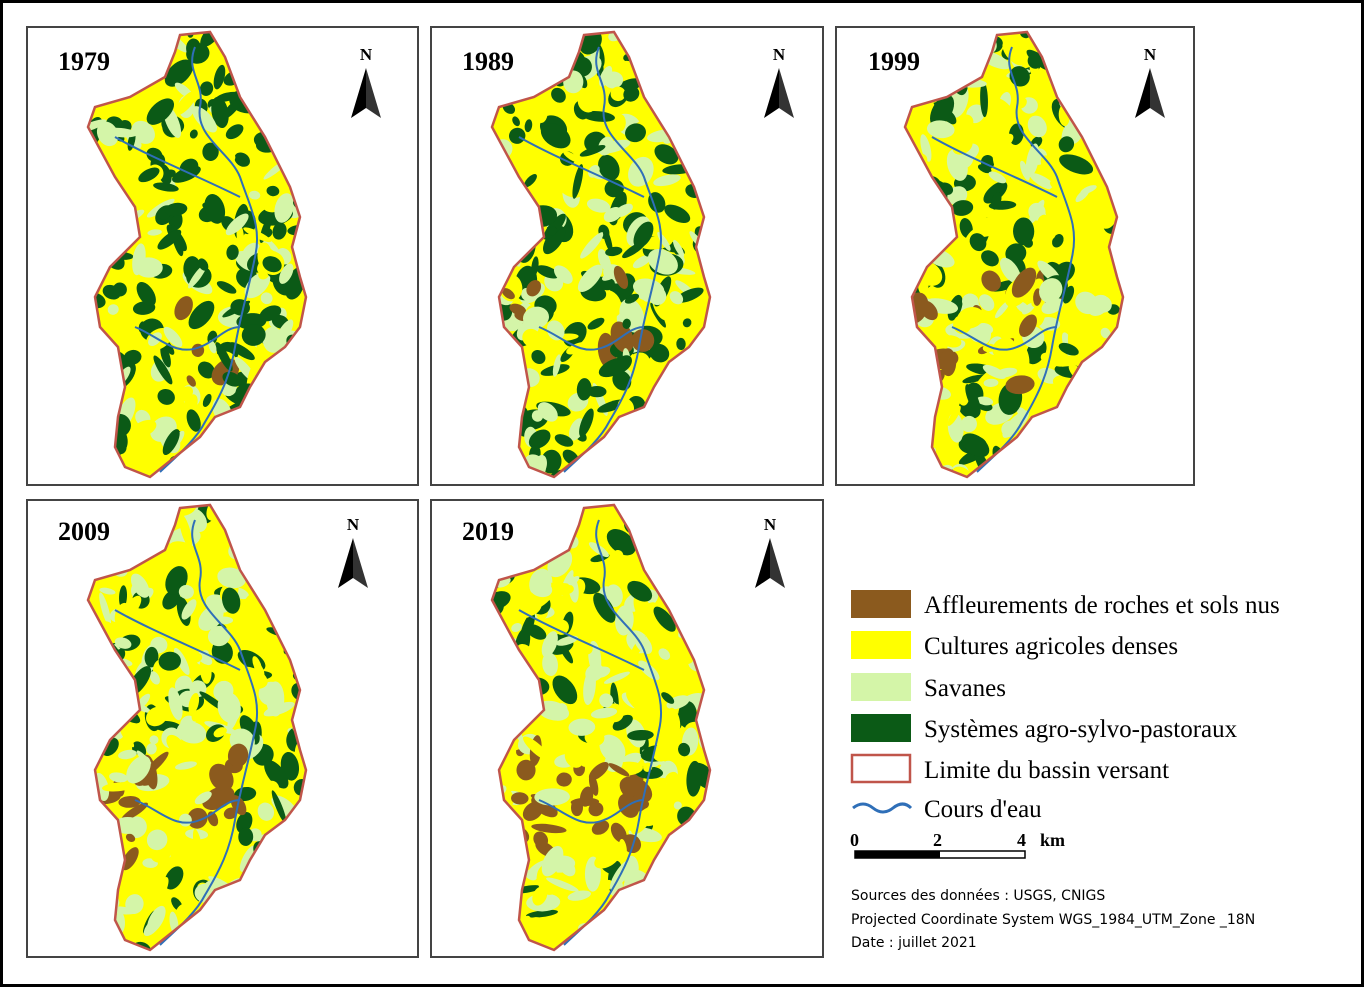 The width and height of the screenshot is (1364, 987). I want to click on basin-boundary, so click(601, 727).